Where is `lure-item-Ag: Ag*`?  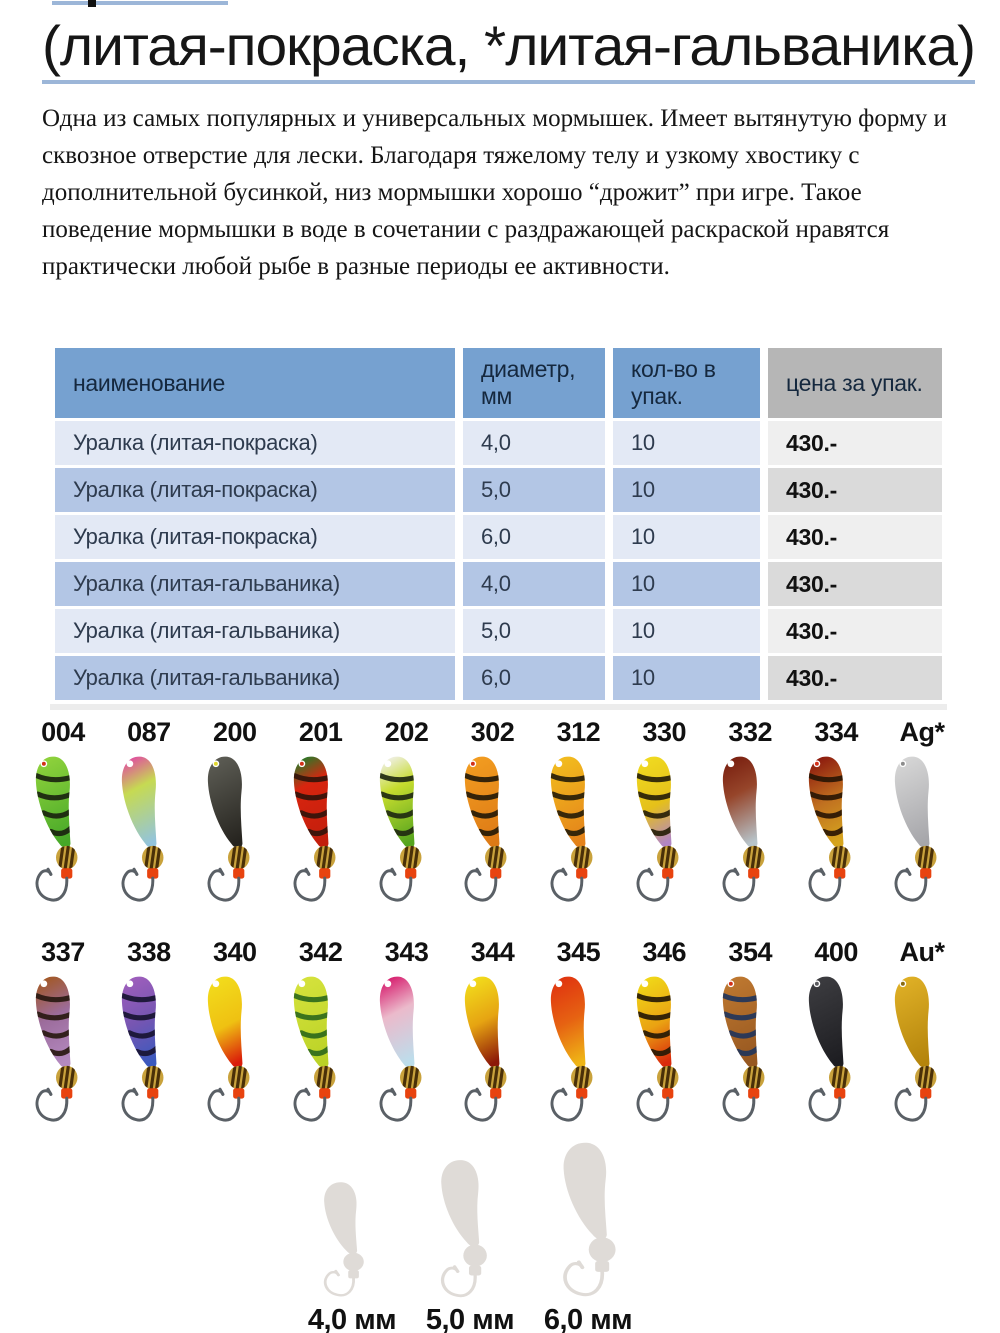 lure-item-Ag: Ag* is located at coordinates (922, 813).